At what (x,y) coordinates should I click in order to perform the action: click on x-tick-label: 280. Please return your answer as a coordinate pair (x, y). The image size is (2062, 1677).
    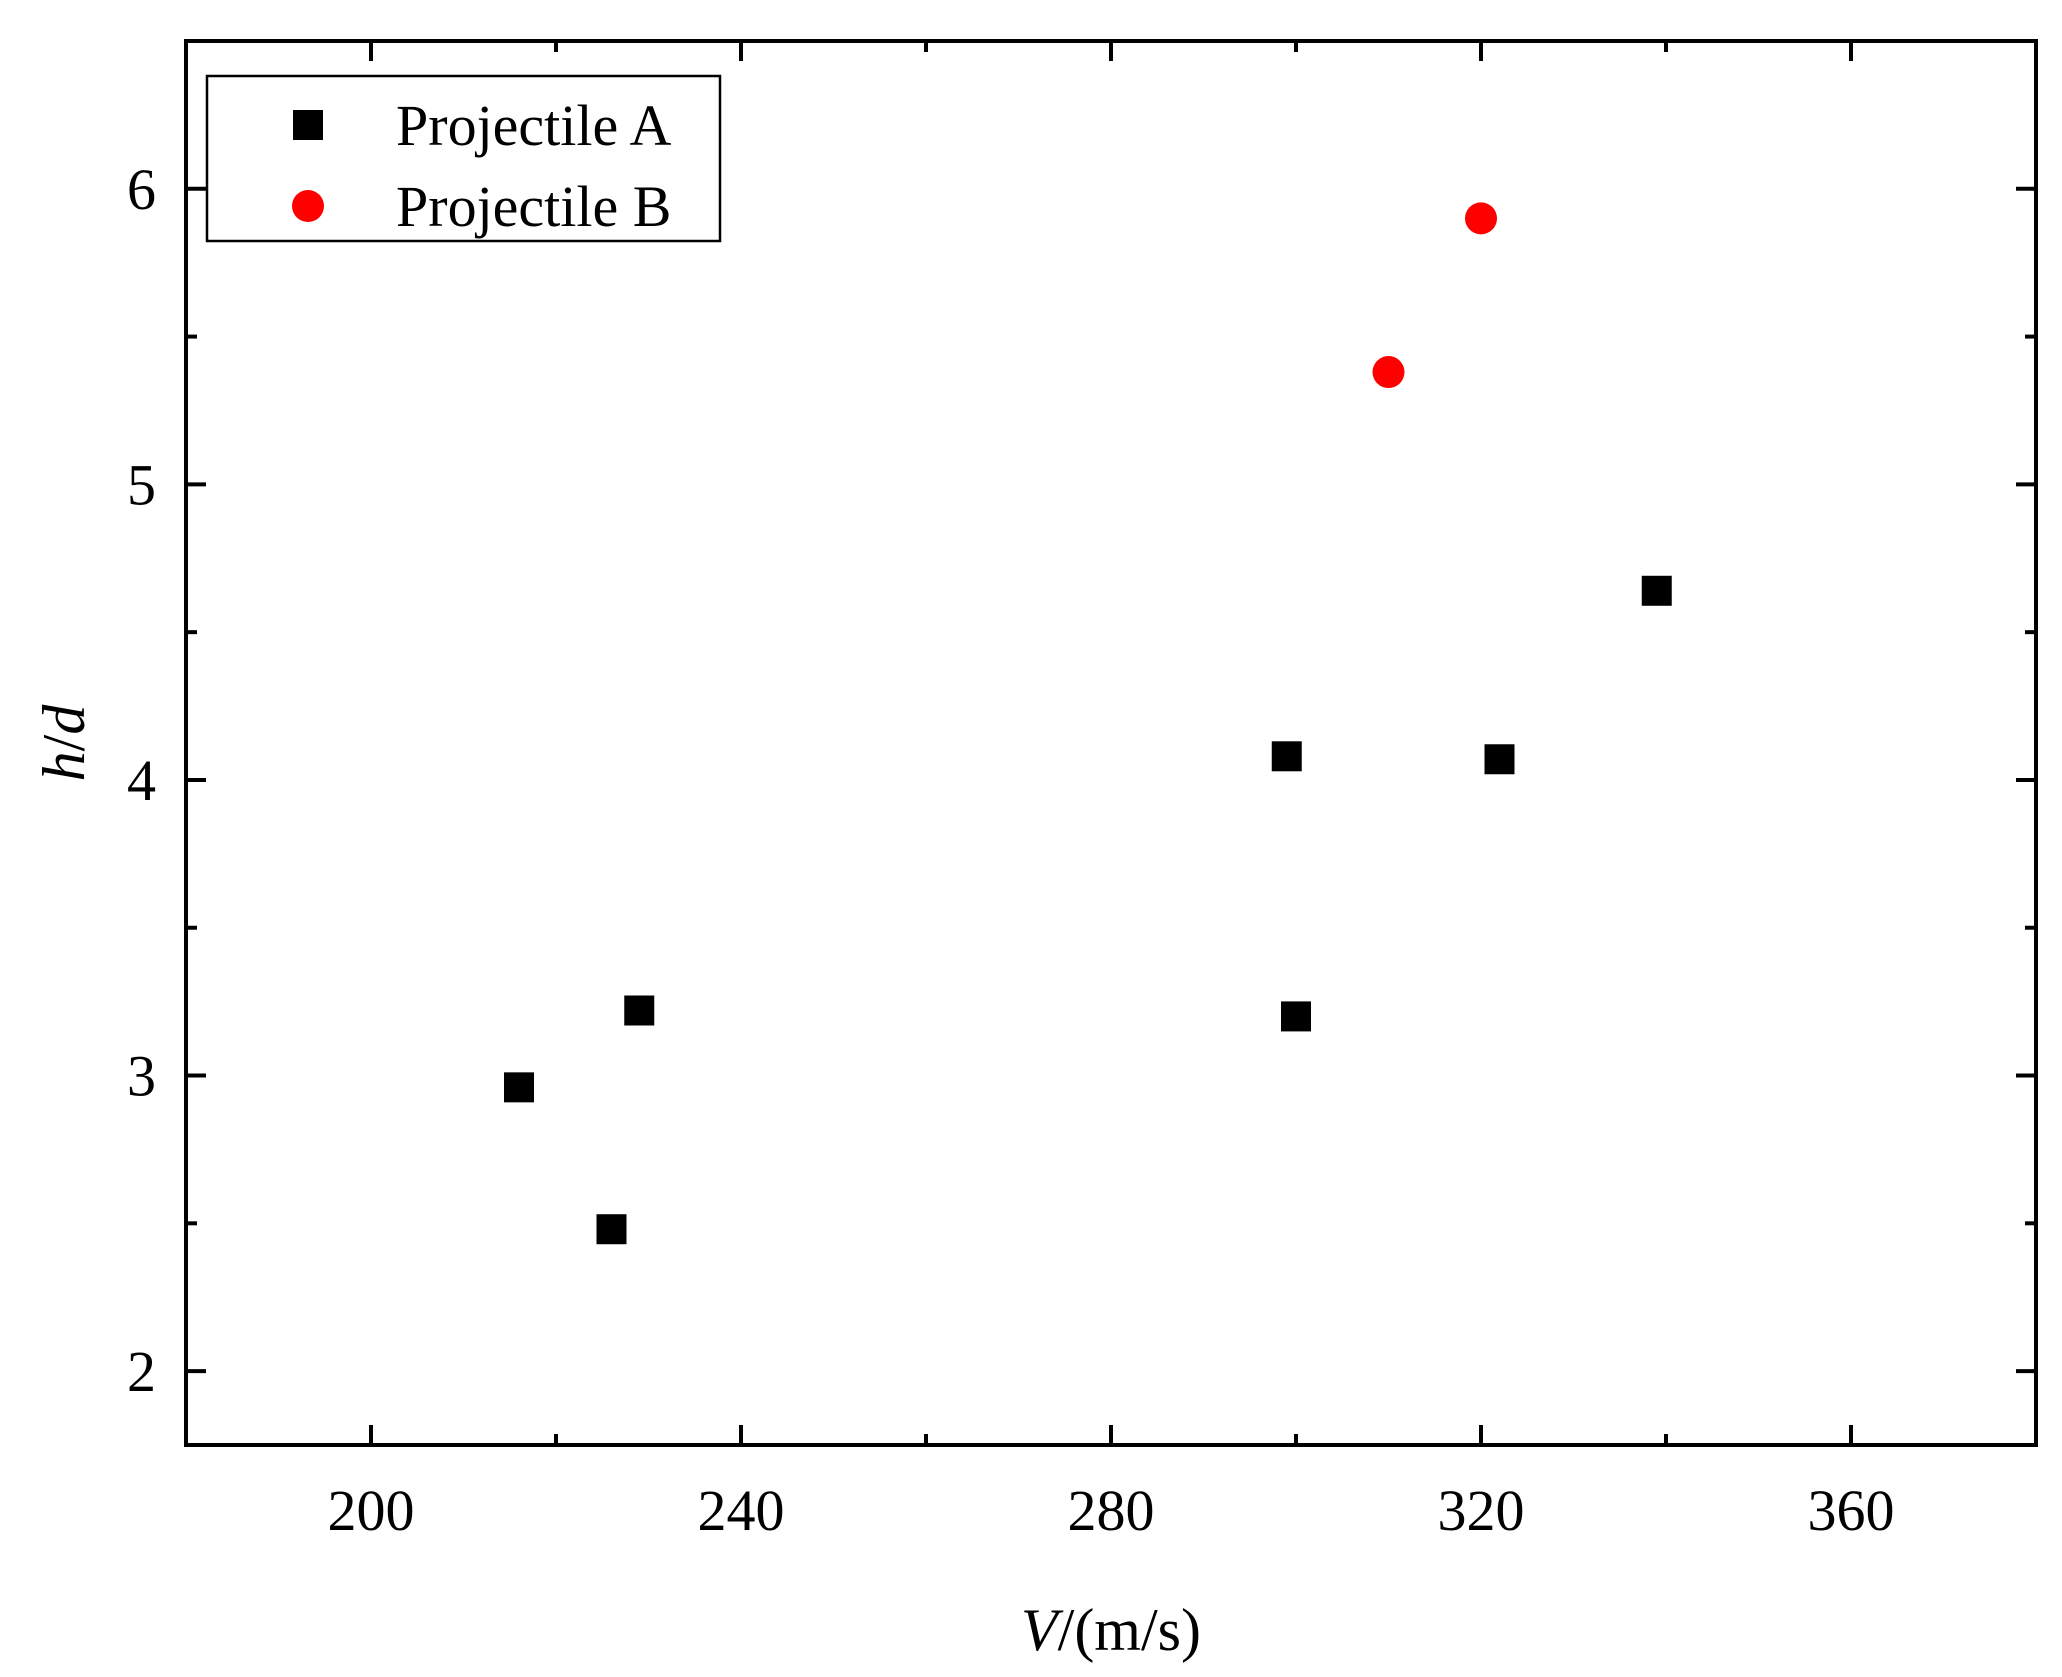
    Looking at the image, I should click on (1111, 1510).